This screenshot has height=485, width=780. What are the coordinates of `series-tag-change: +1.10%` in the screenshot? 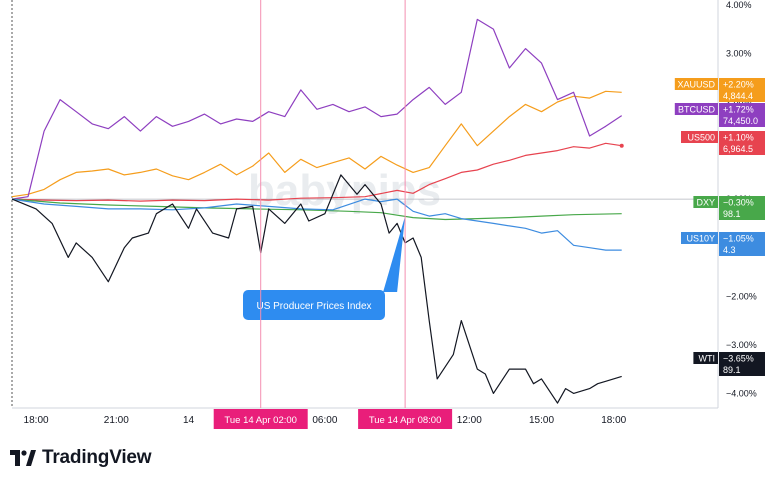 It's located at (738, 138).